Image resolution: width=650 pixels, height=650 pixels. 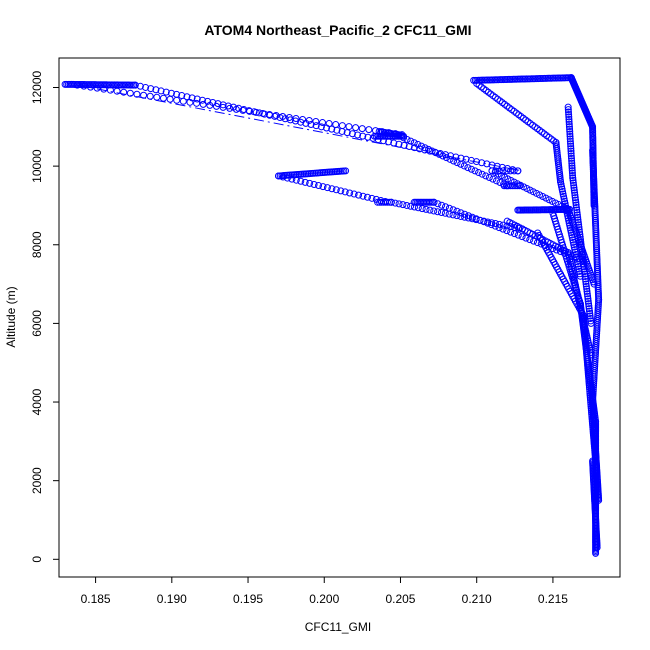 I want to click on x-axis-label: CFC11_GMI, so click(x=338, y=627).